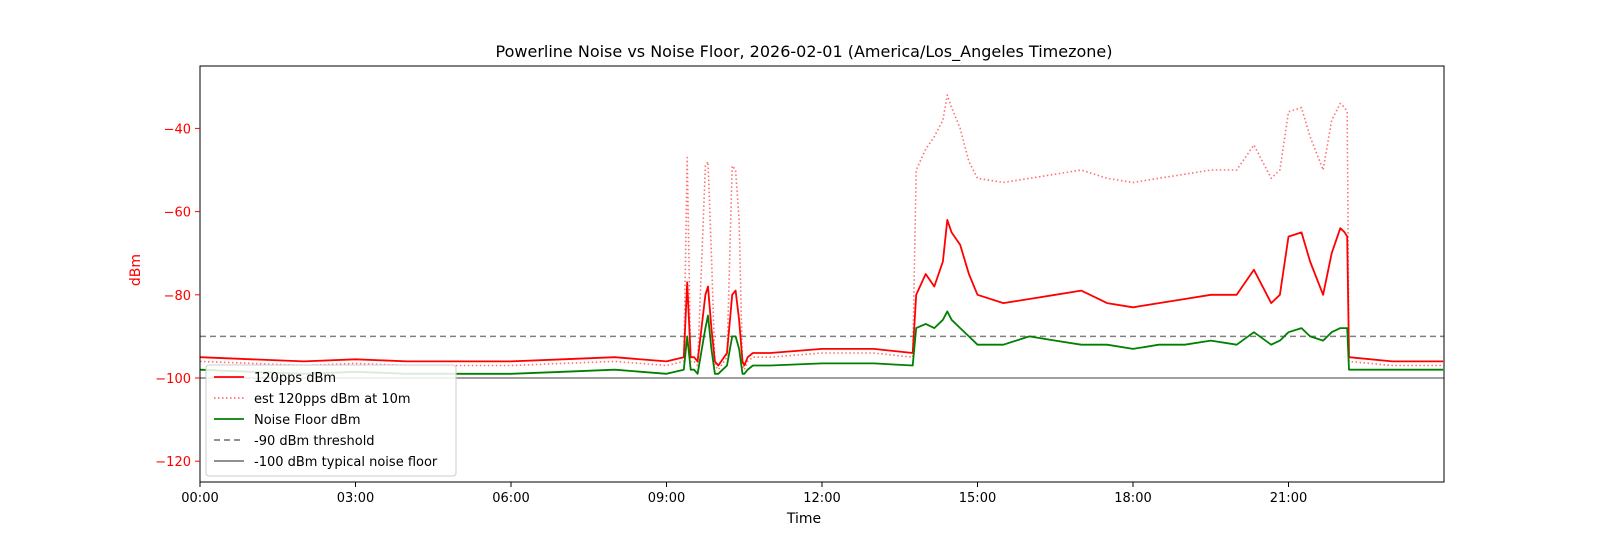 The image size is (1600, 540). Describe the element at coordinates (803, 519) in the screenshot. I see `x-axis-label: Time` at that location.